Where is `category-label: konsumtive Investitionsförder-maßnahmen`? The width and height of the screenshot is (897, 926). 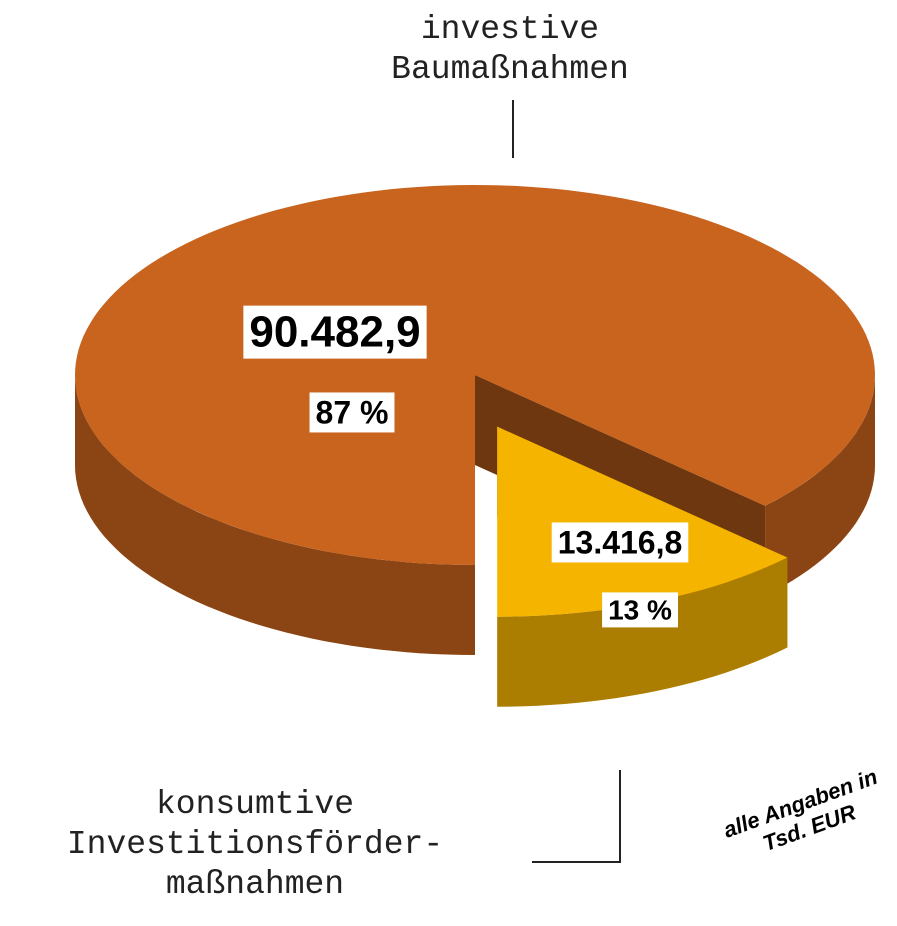
category-label: konsumtive Investitionsförder-maßnahmen is located at coordinates (255, 844).